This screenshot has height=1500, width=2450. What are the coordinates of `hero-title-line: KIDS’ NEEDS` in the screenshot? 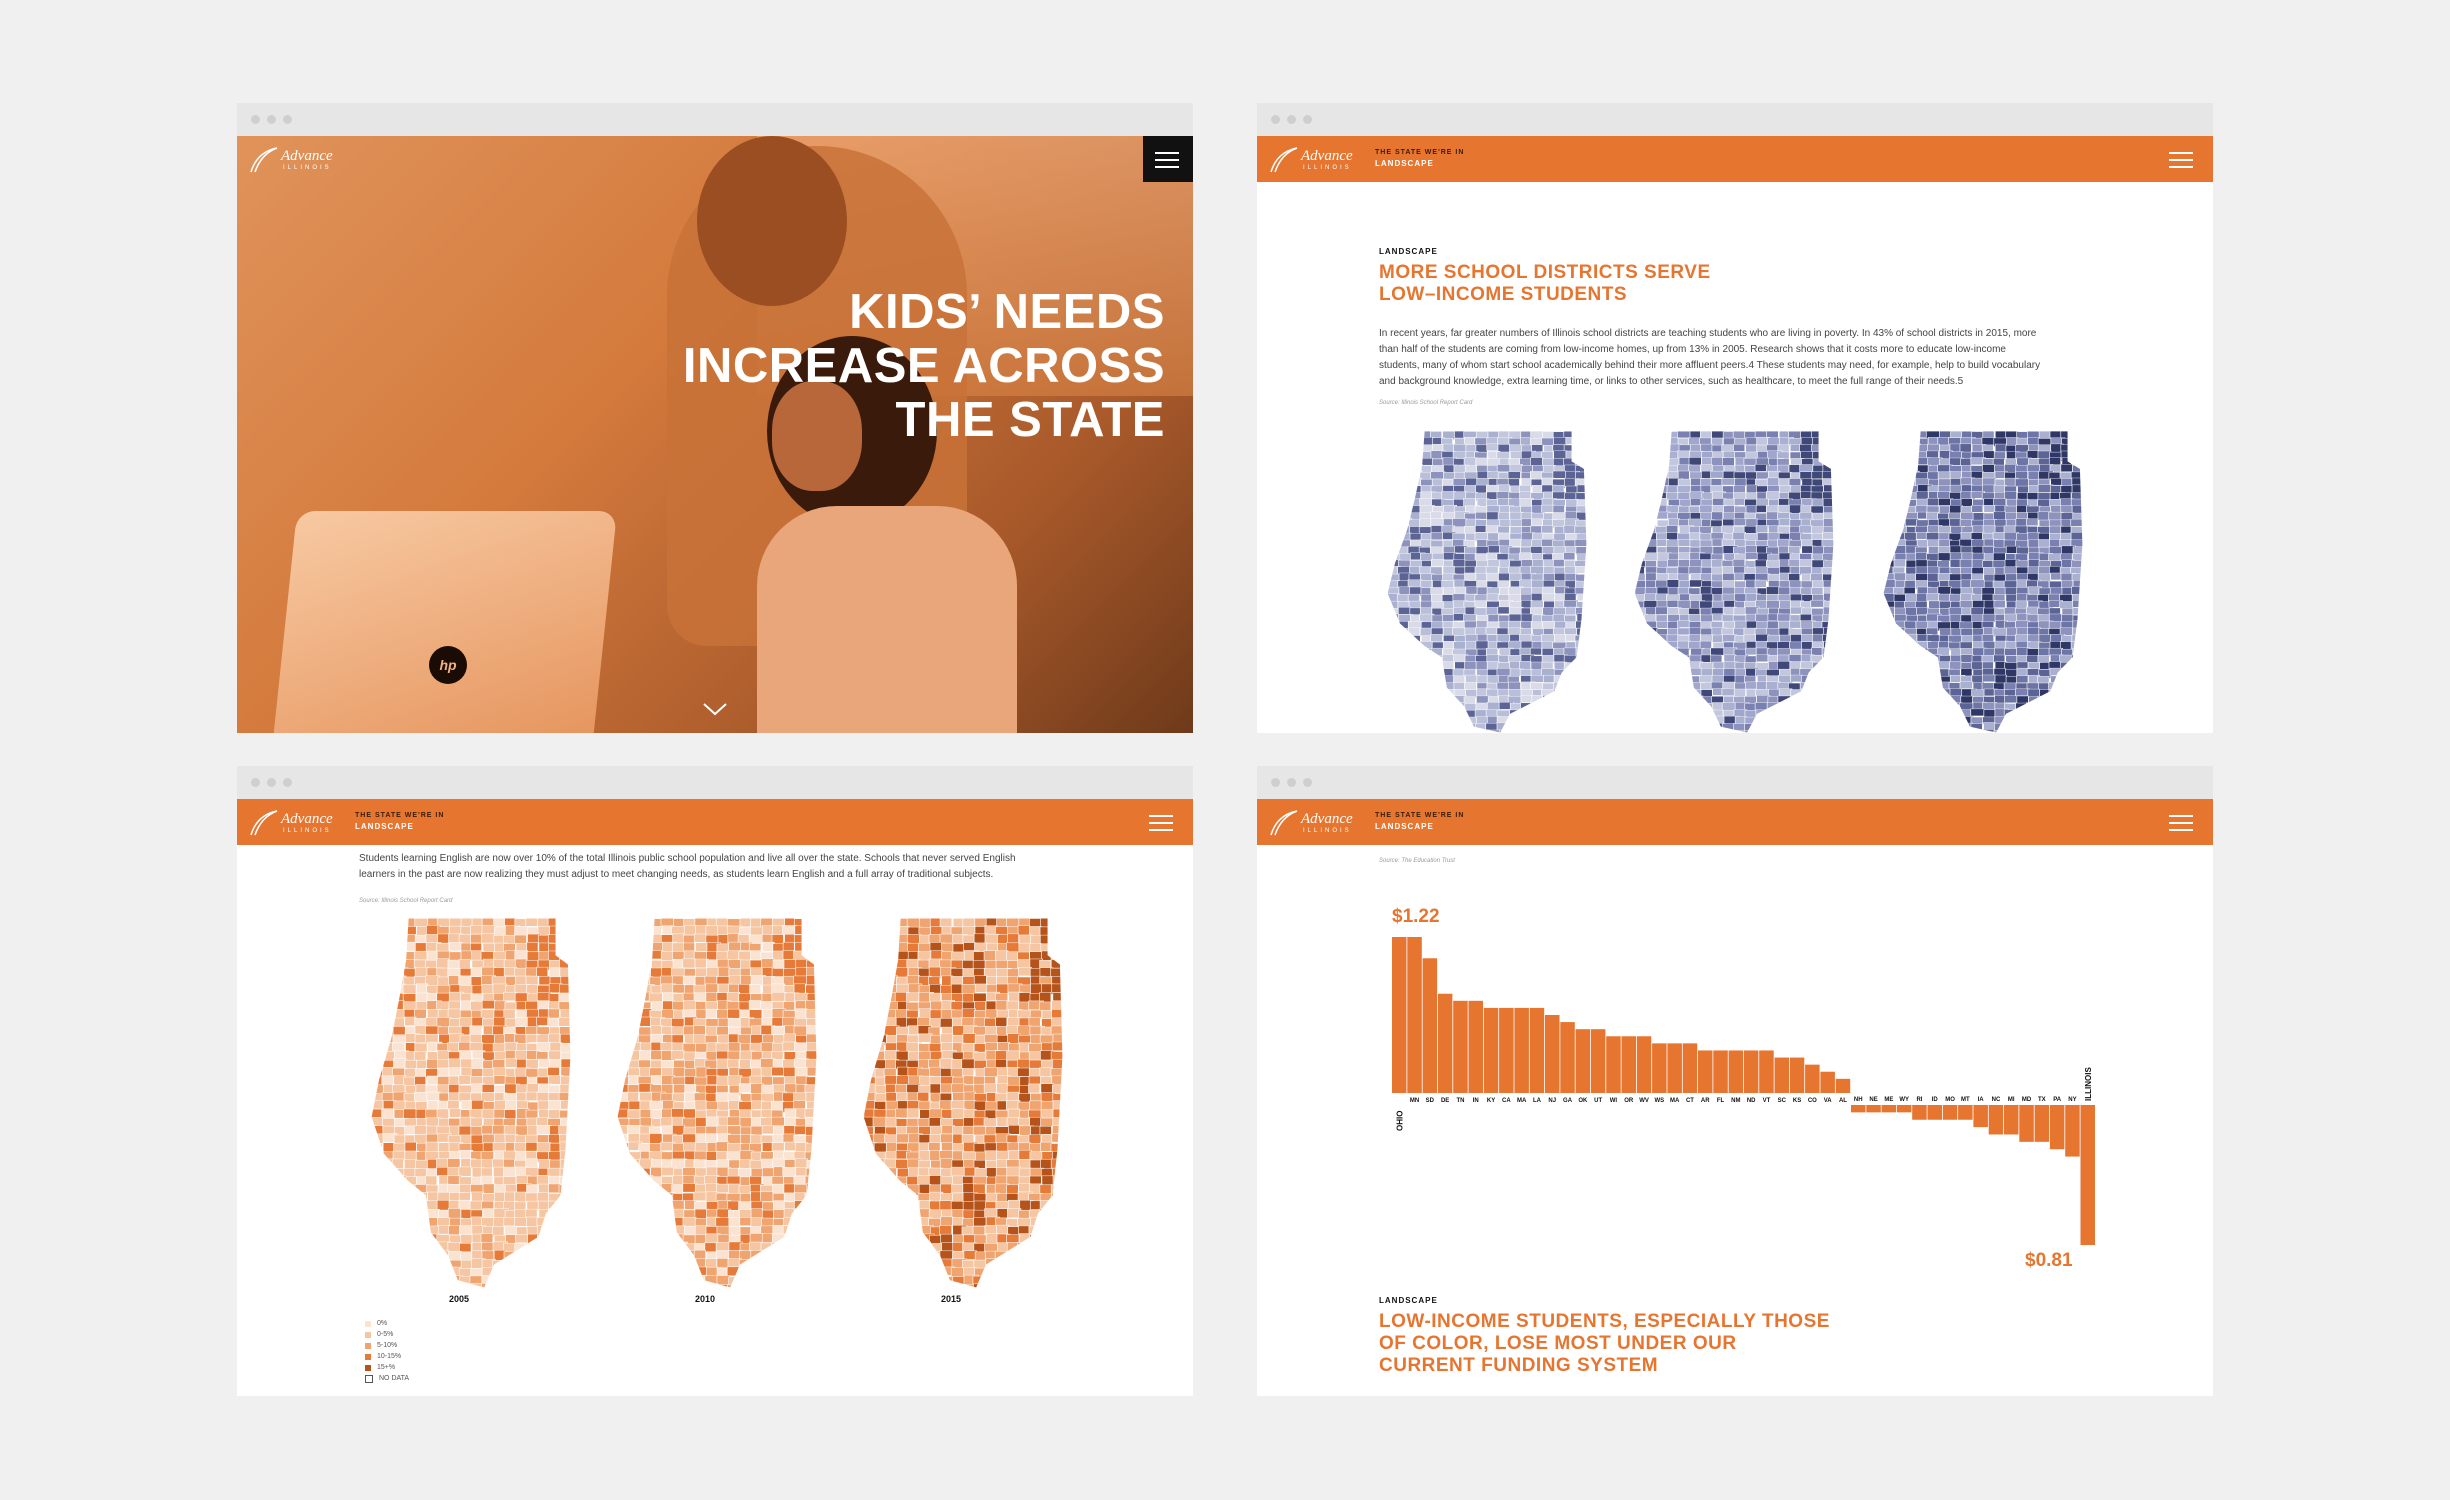 It's located at (1007, 312).